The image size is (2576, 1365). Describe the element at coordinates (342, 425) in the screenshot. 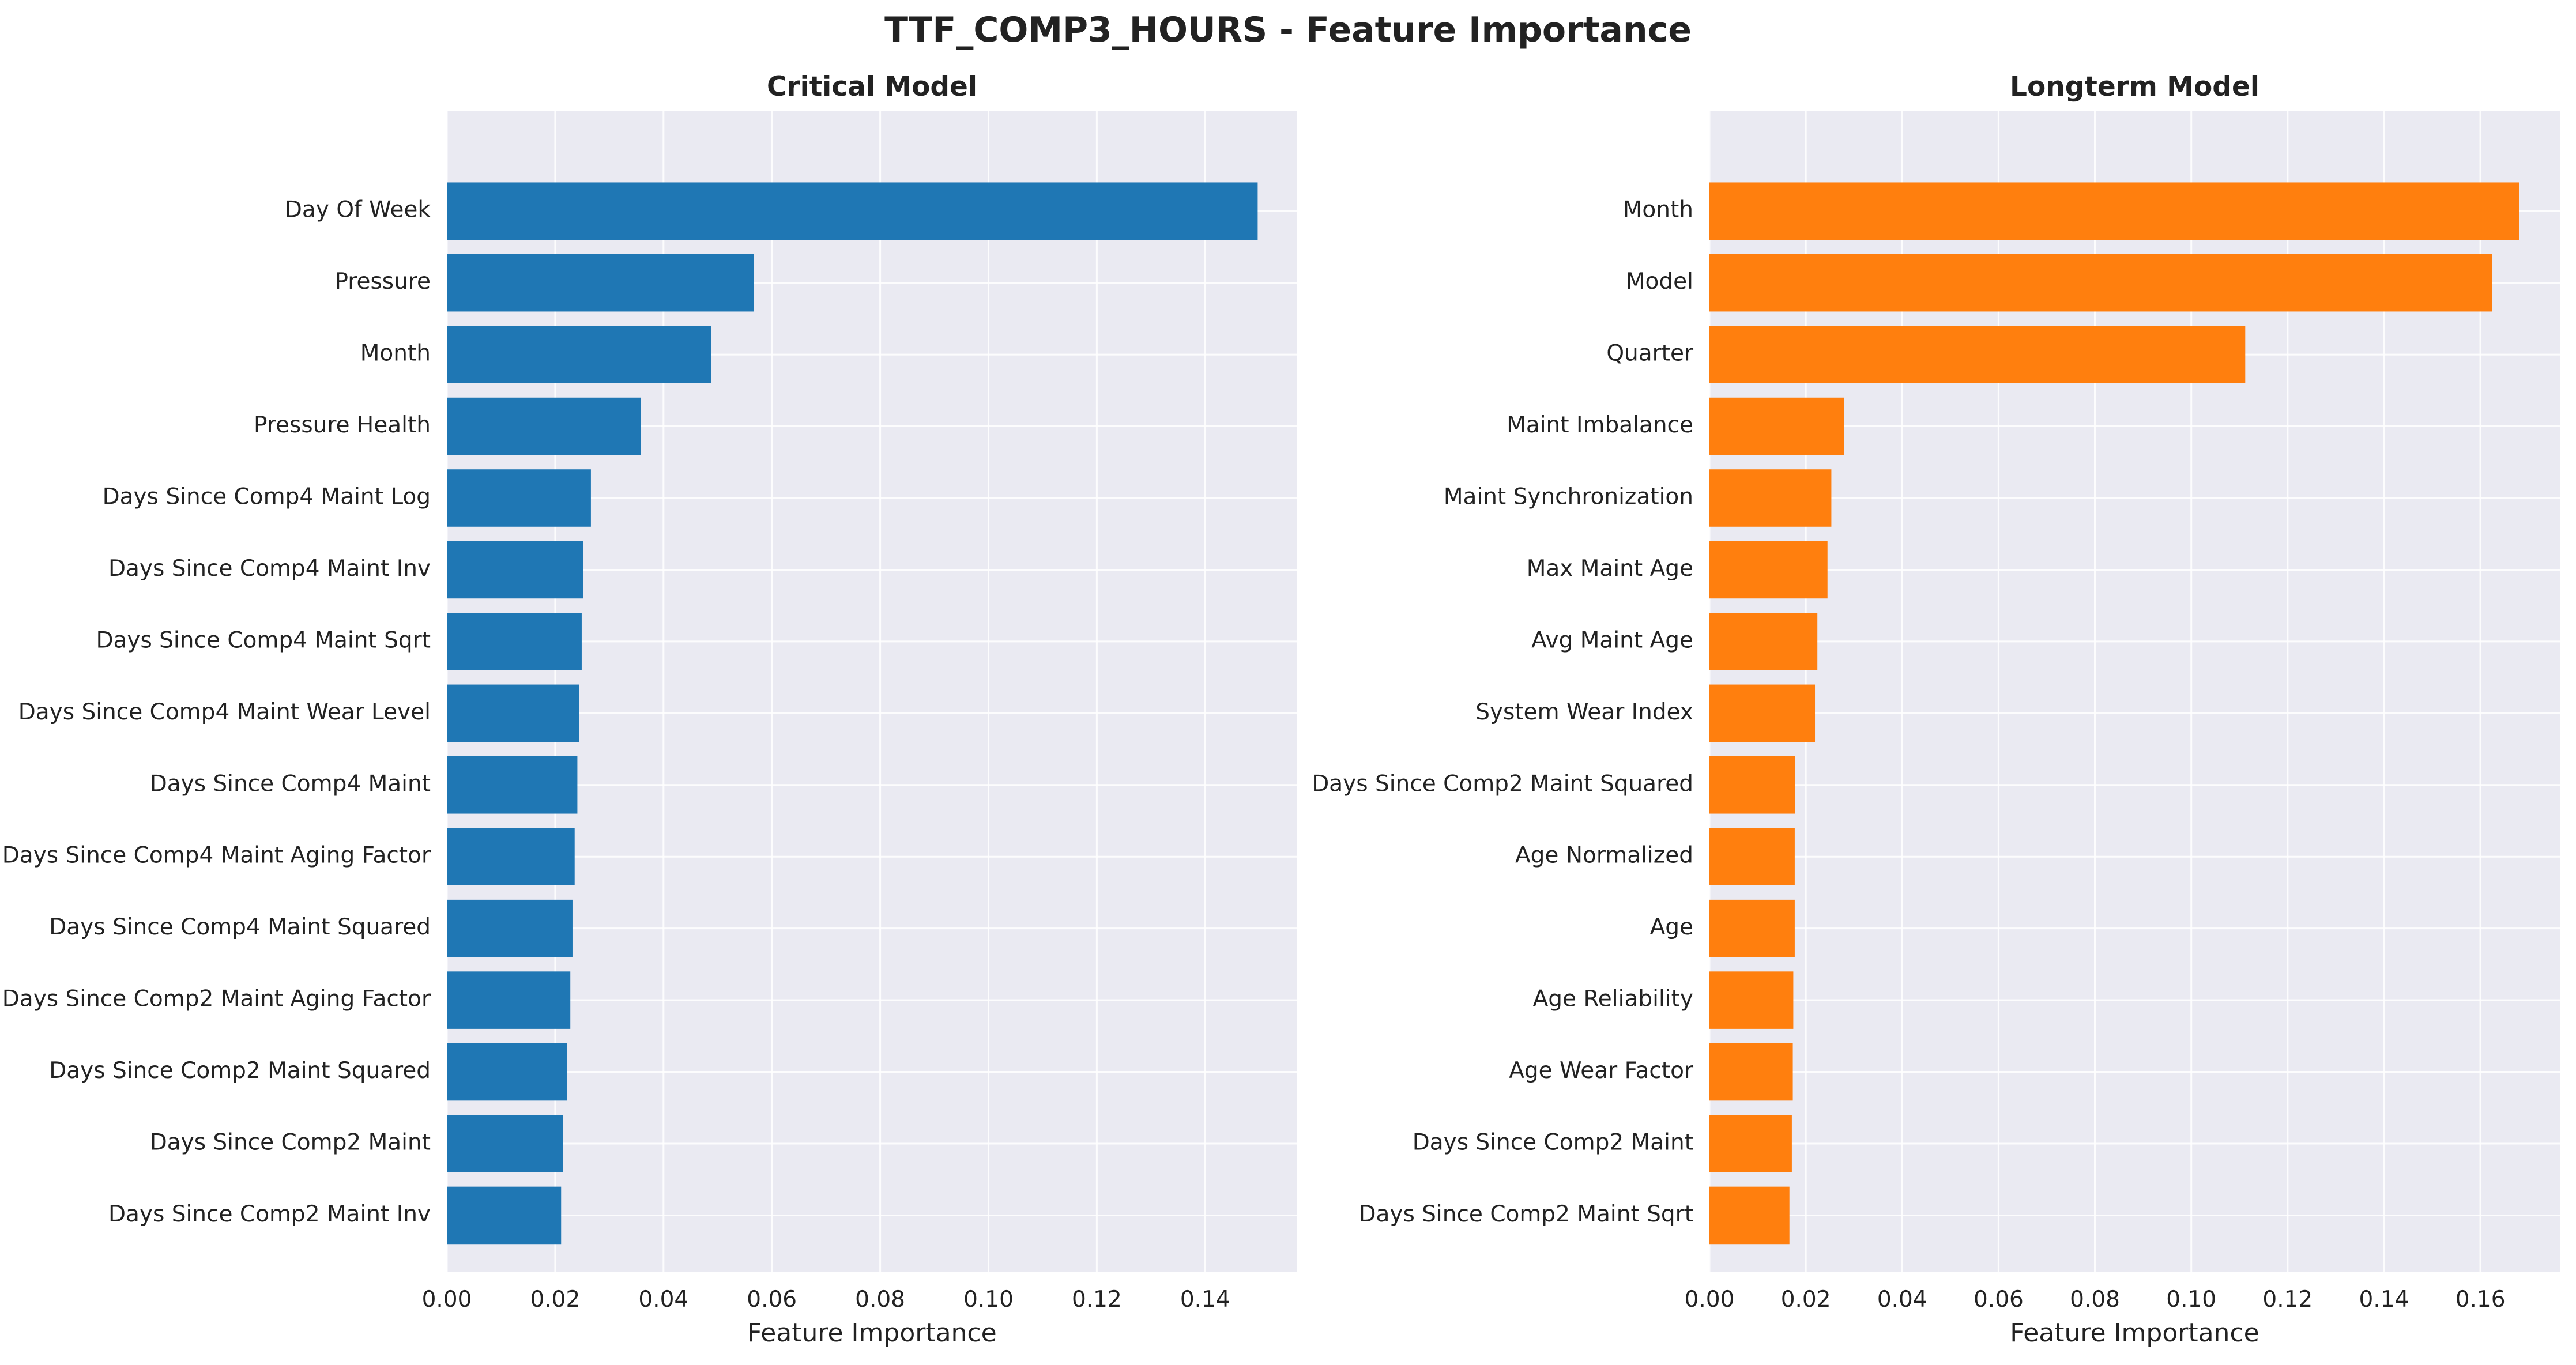

I see `y-tick-label: Pressure Health` at that location.